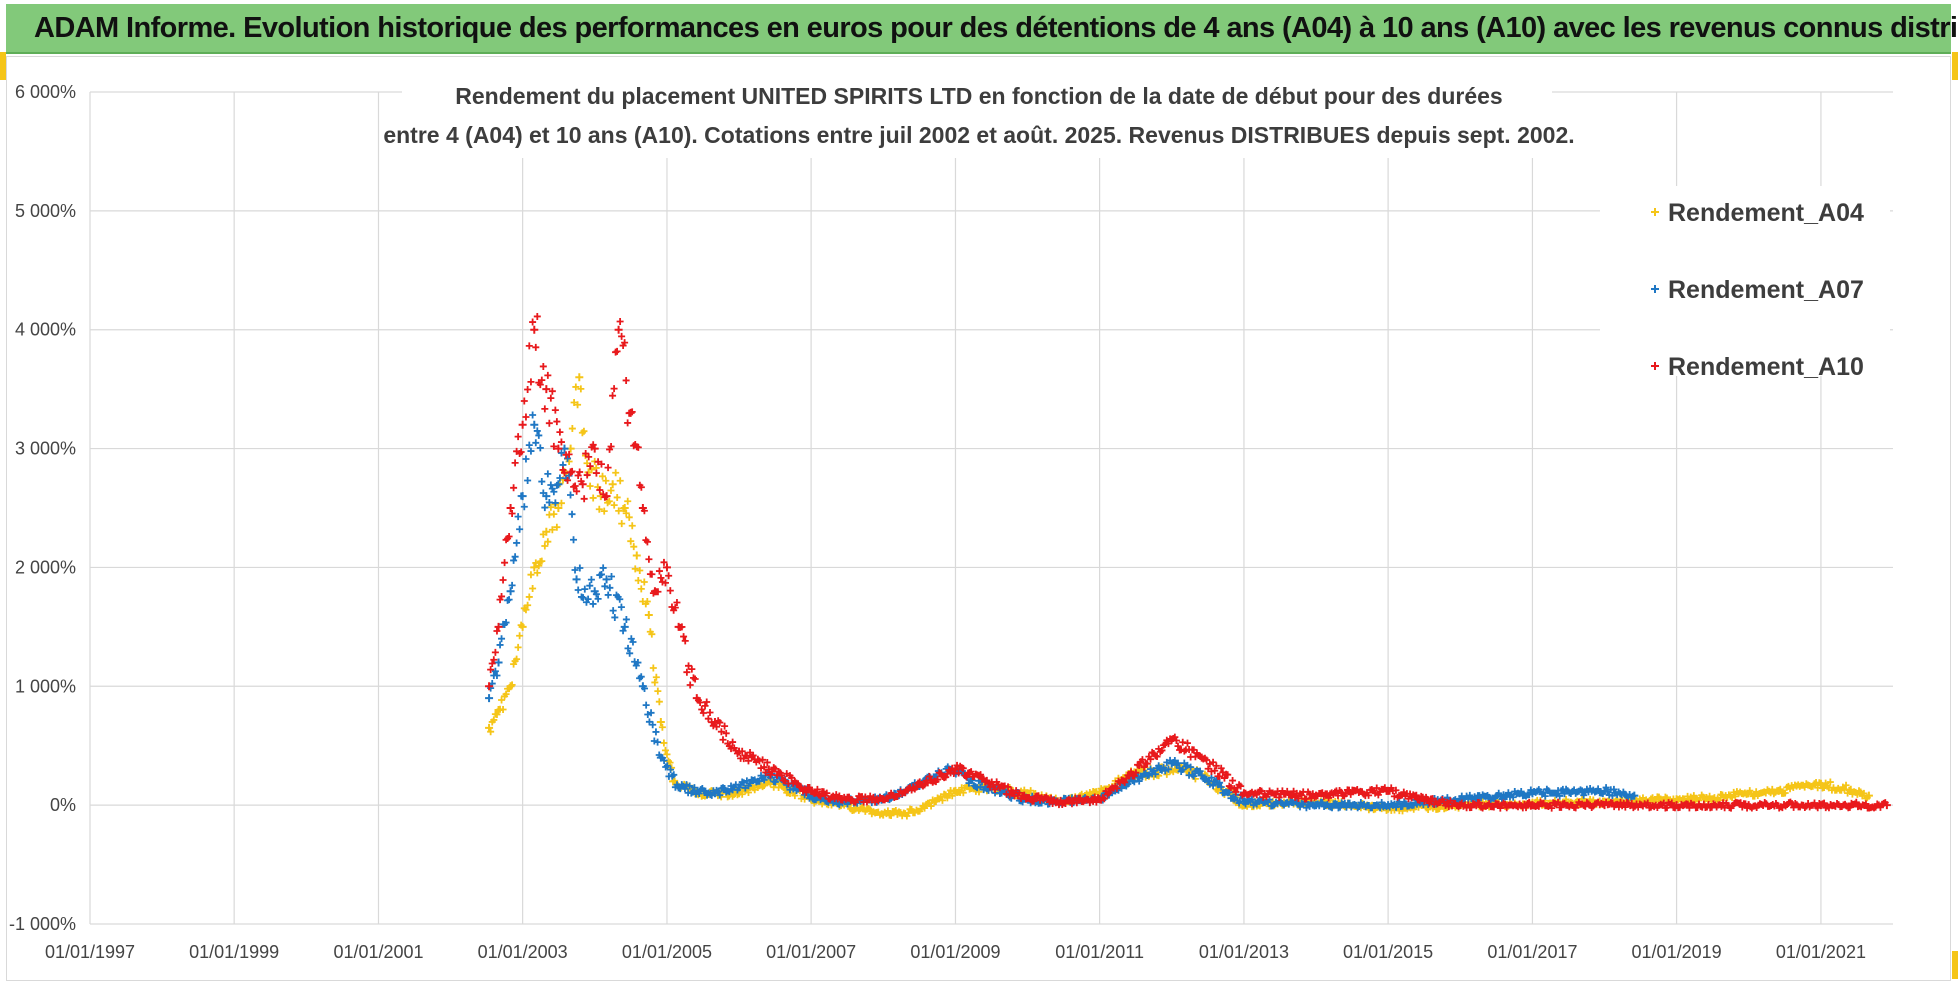  Describe the element at coordinates (1745, 281) in the screenshot. I see `legend-background` at that location.